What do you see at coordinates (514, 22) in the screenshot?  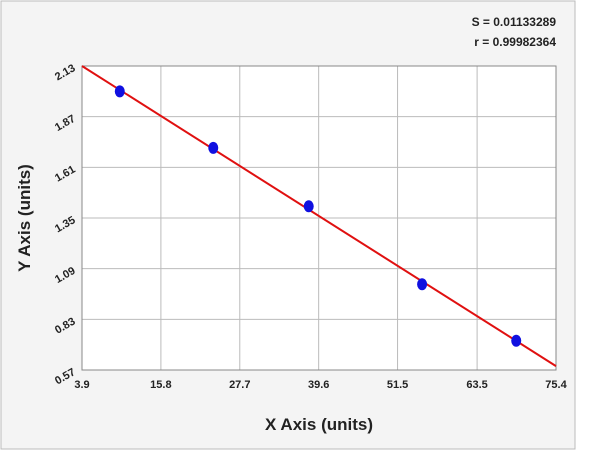 I see `annotation: S = 0.01133289` at bounding box center [514, 22].